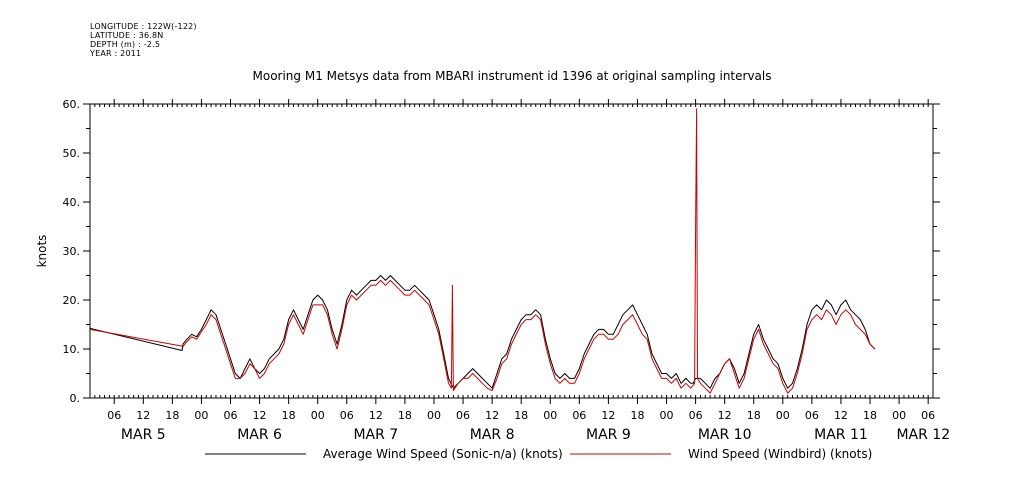 This screenshot has width=1009, height=504. I want to click on x-day-label: MAR 5, so click(143, 435).